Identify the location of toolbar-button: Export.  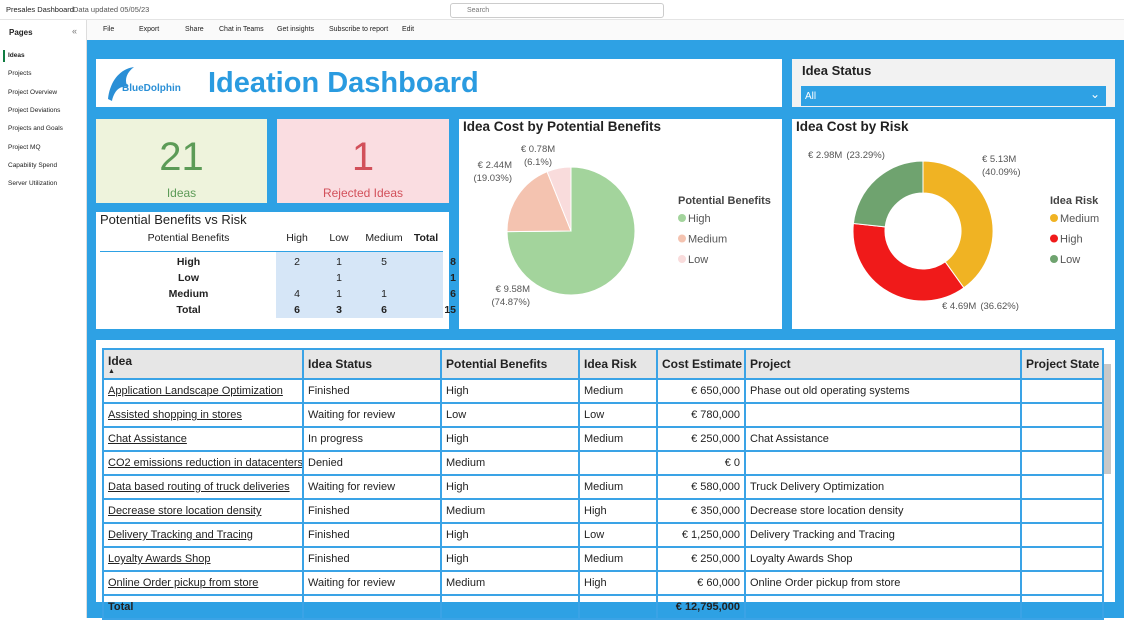
(149, 29).